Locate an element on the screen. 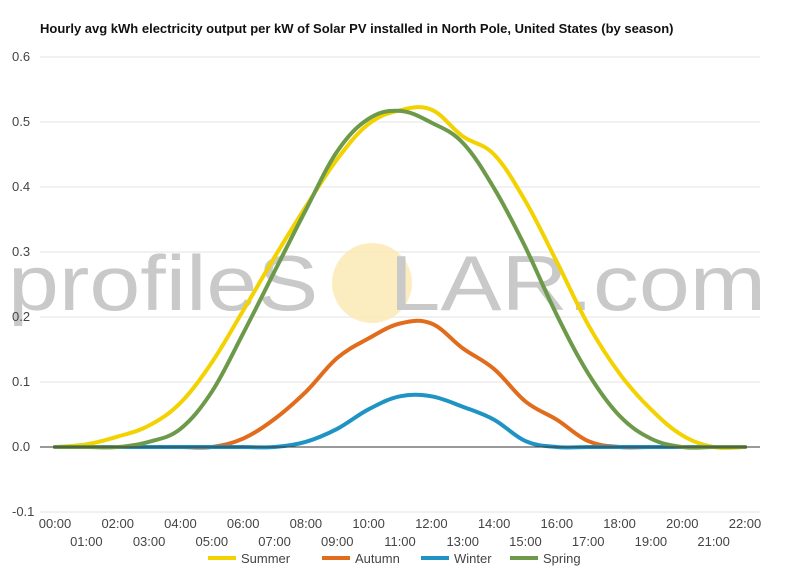 The width and height of the screenshot is (800, 570). x-tick-label-9: 09:00 is located at coordinates (337, 541).